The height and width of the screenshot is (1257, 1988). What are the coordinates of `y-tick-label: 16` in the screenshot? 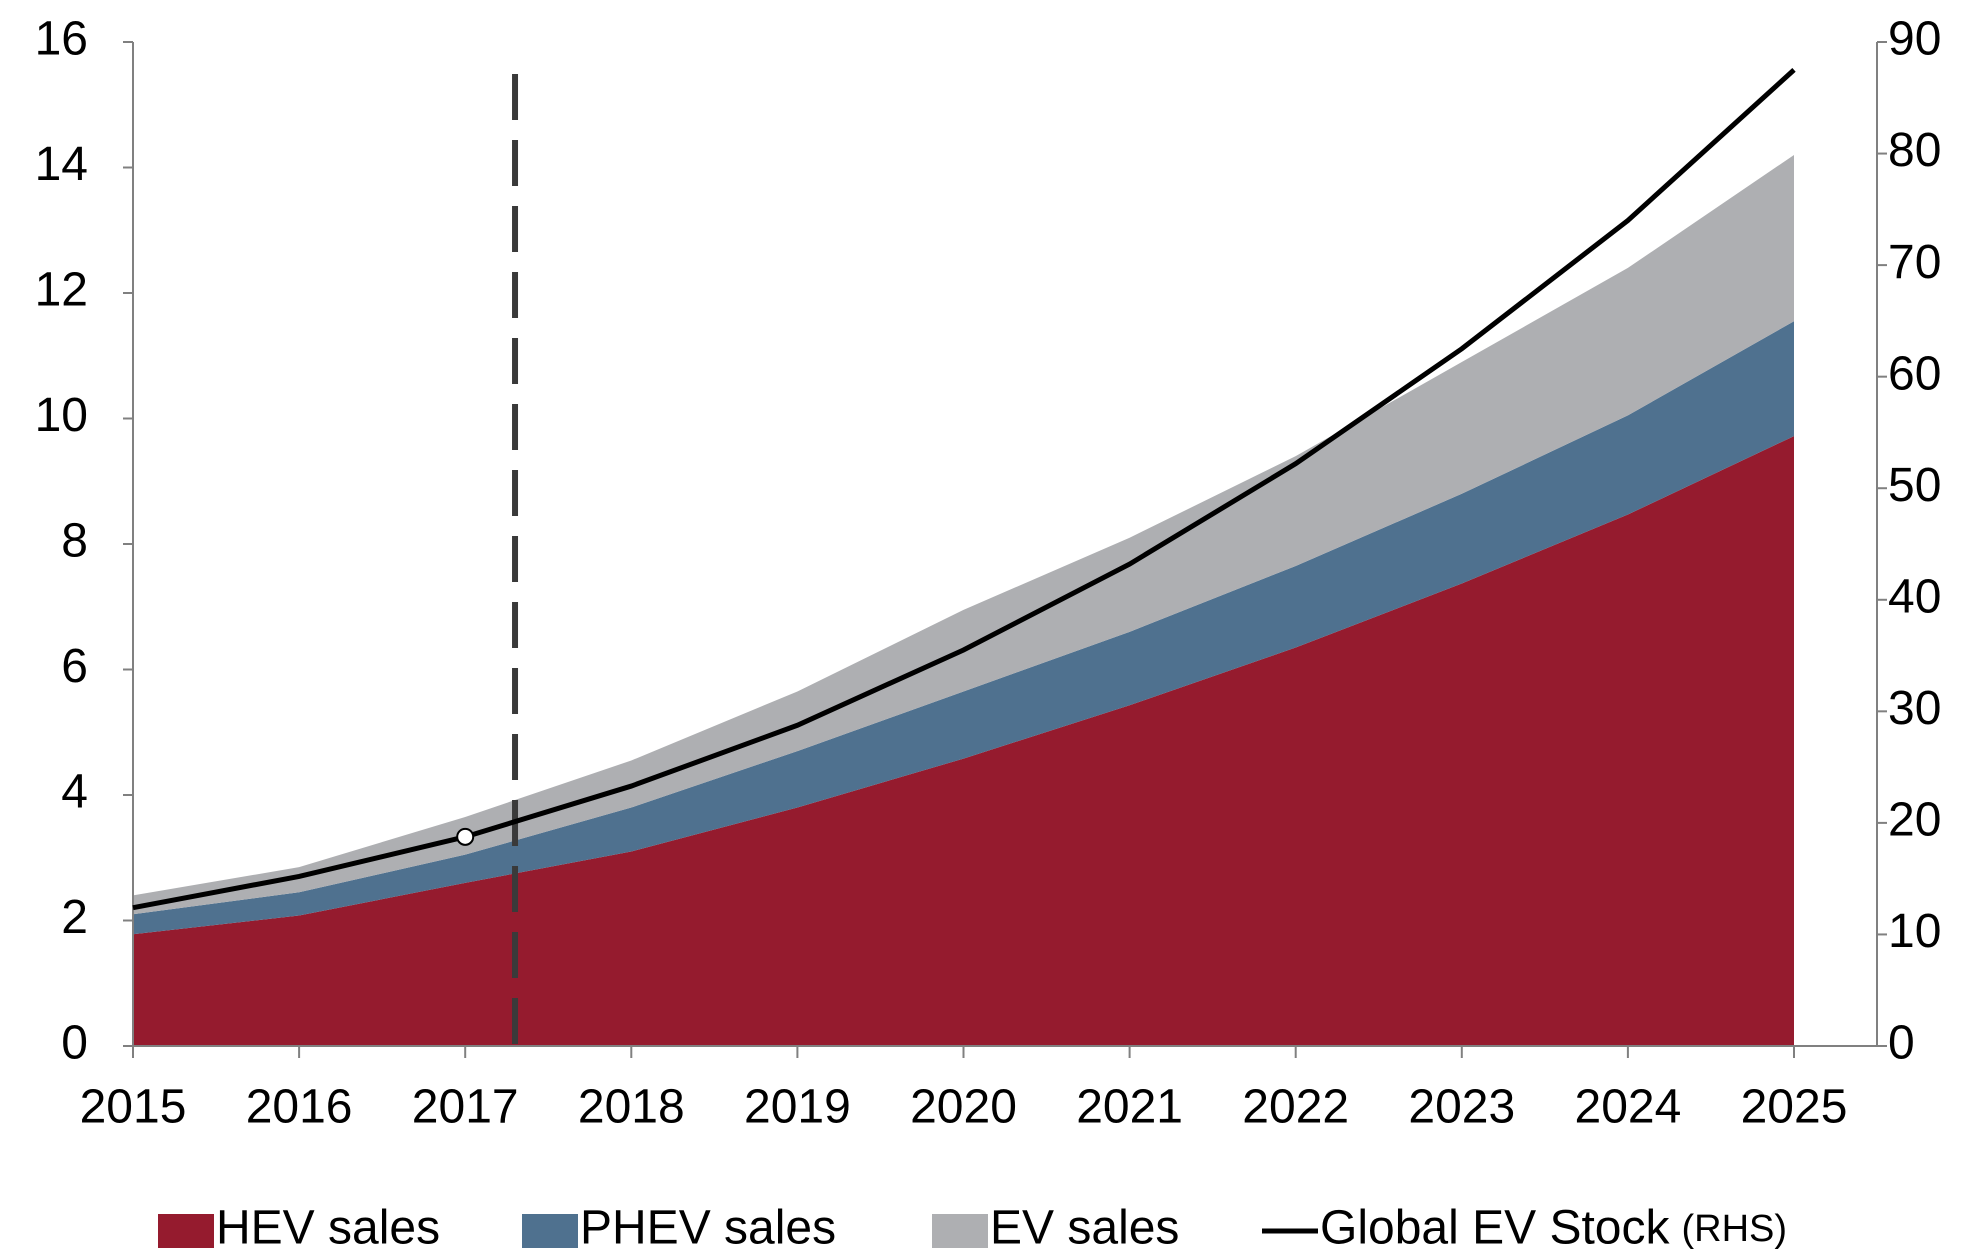 It's located at (61, 39).